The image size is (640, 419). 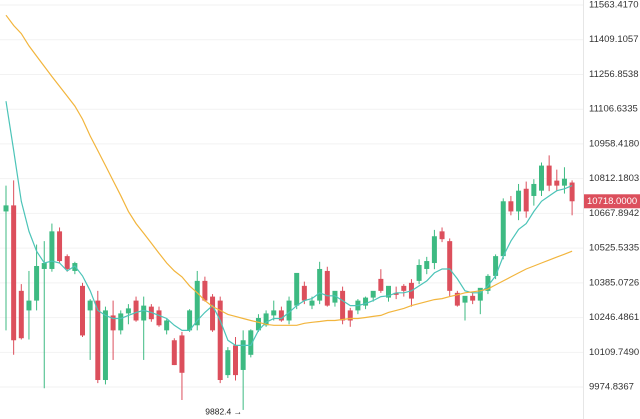 I want to click on y-tick-label: 10525.5335, so click(x=614, y=248).